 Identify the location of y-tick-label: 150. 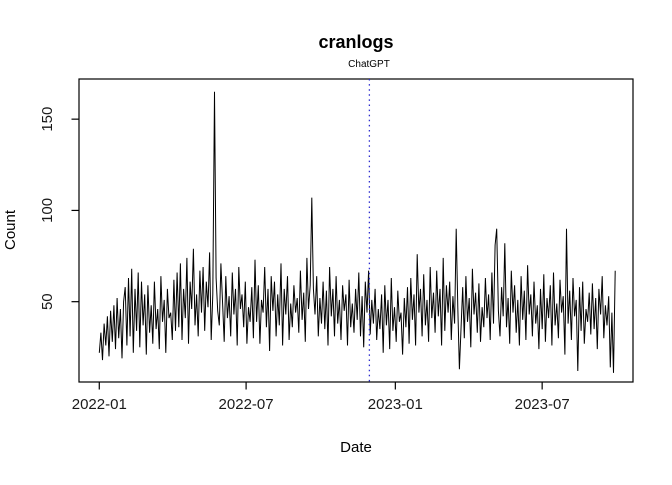
(47, 119).